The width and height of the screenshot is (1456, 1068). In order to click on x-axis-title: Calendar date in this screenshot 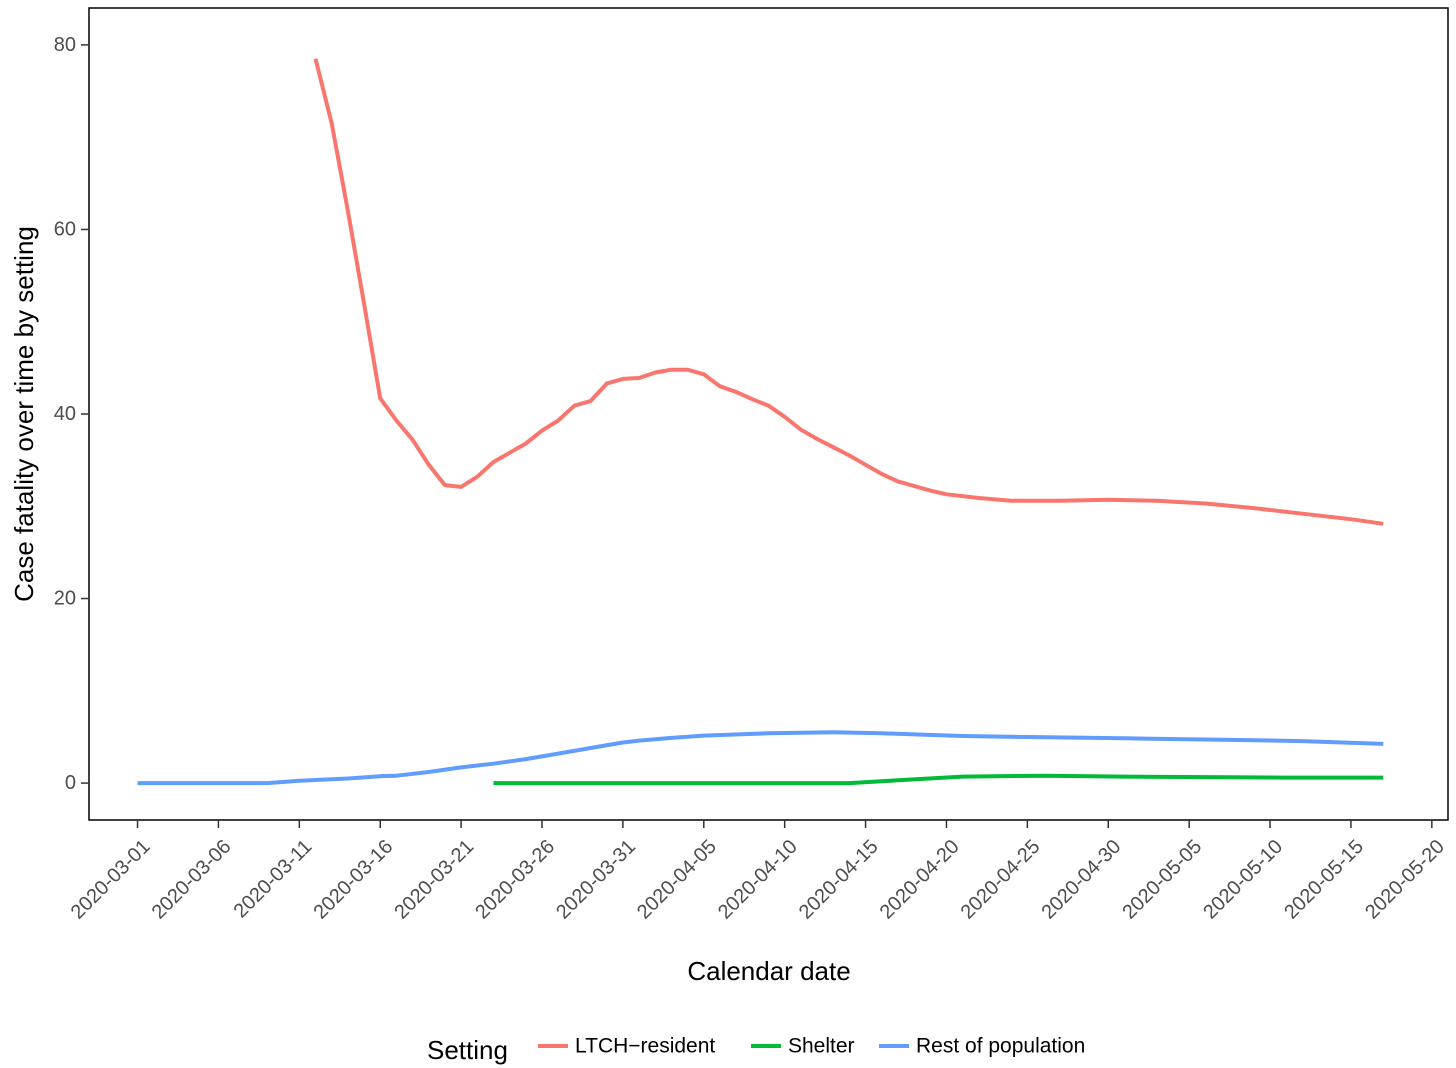, I will do `click(768, 971)`.